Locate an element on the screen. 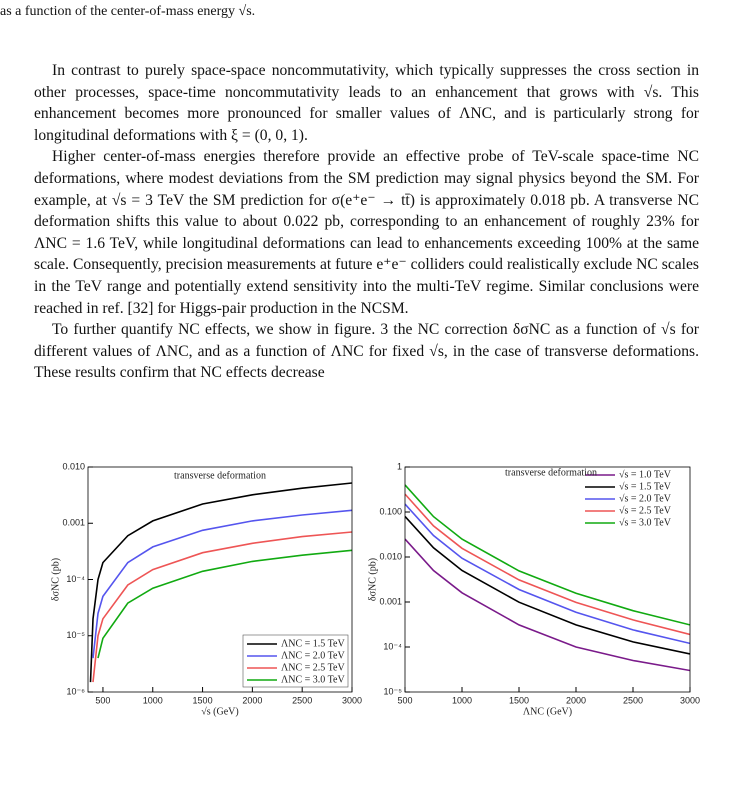 The width and height of the screenshot is (733, 812). x-axis-label: √s (GeV) is located at coordinates (219, 711).